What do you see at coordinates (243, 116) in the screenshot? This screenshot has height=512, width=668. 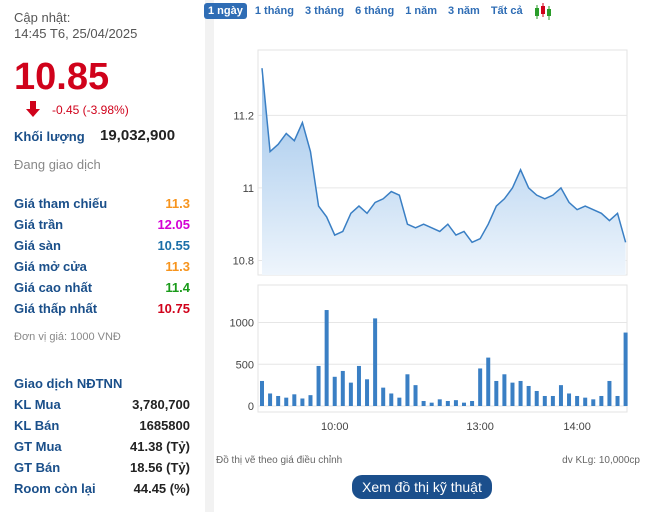 I see `y-tick-label: 11.2` at bounding box center [243, 116].